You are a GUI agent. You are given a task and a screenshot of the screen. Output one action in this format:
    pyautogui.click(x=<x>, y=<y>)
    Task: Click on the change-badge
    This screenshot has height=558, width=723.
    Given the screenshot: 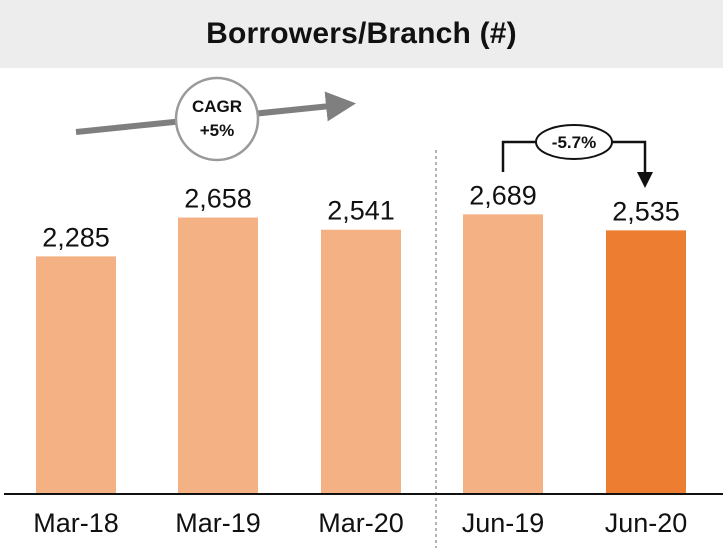 What is the action you would take?
    pyautogui.click(x=574, y=142)
    